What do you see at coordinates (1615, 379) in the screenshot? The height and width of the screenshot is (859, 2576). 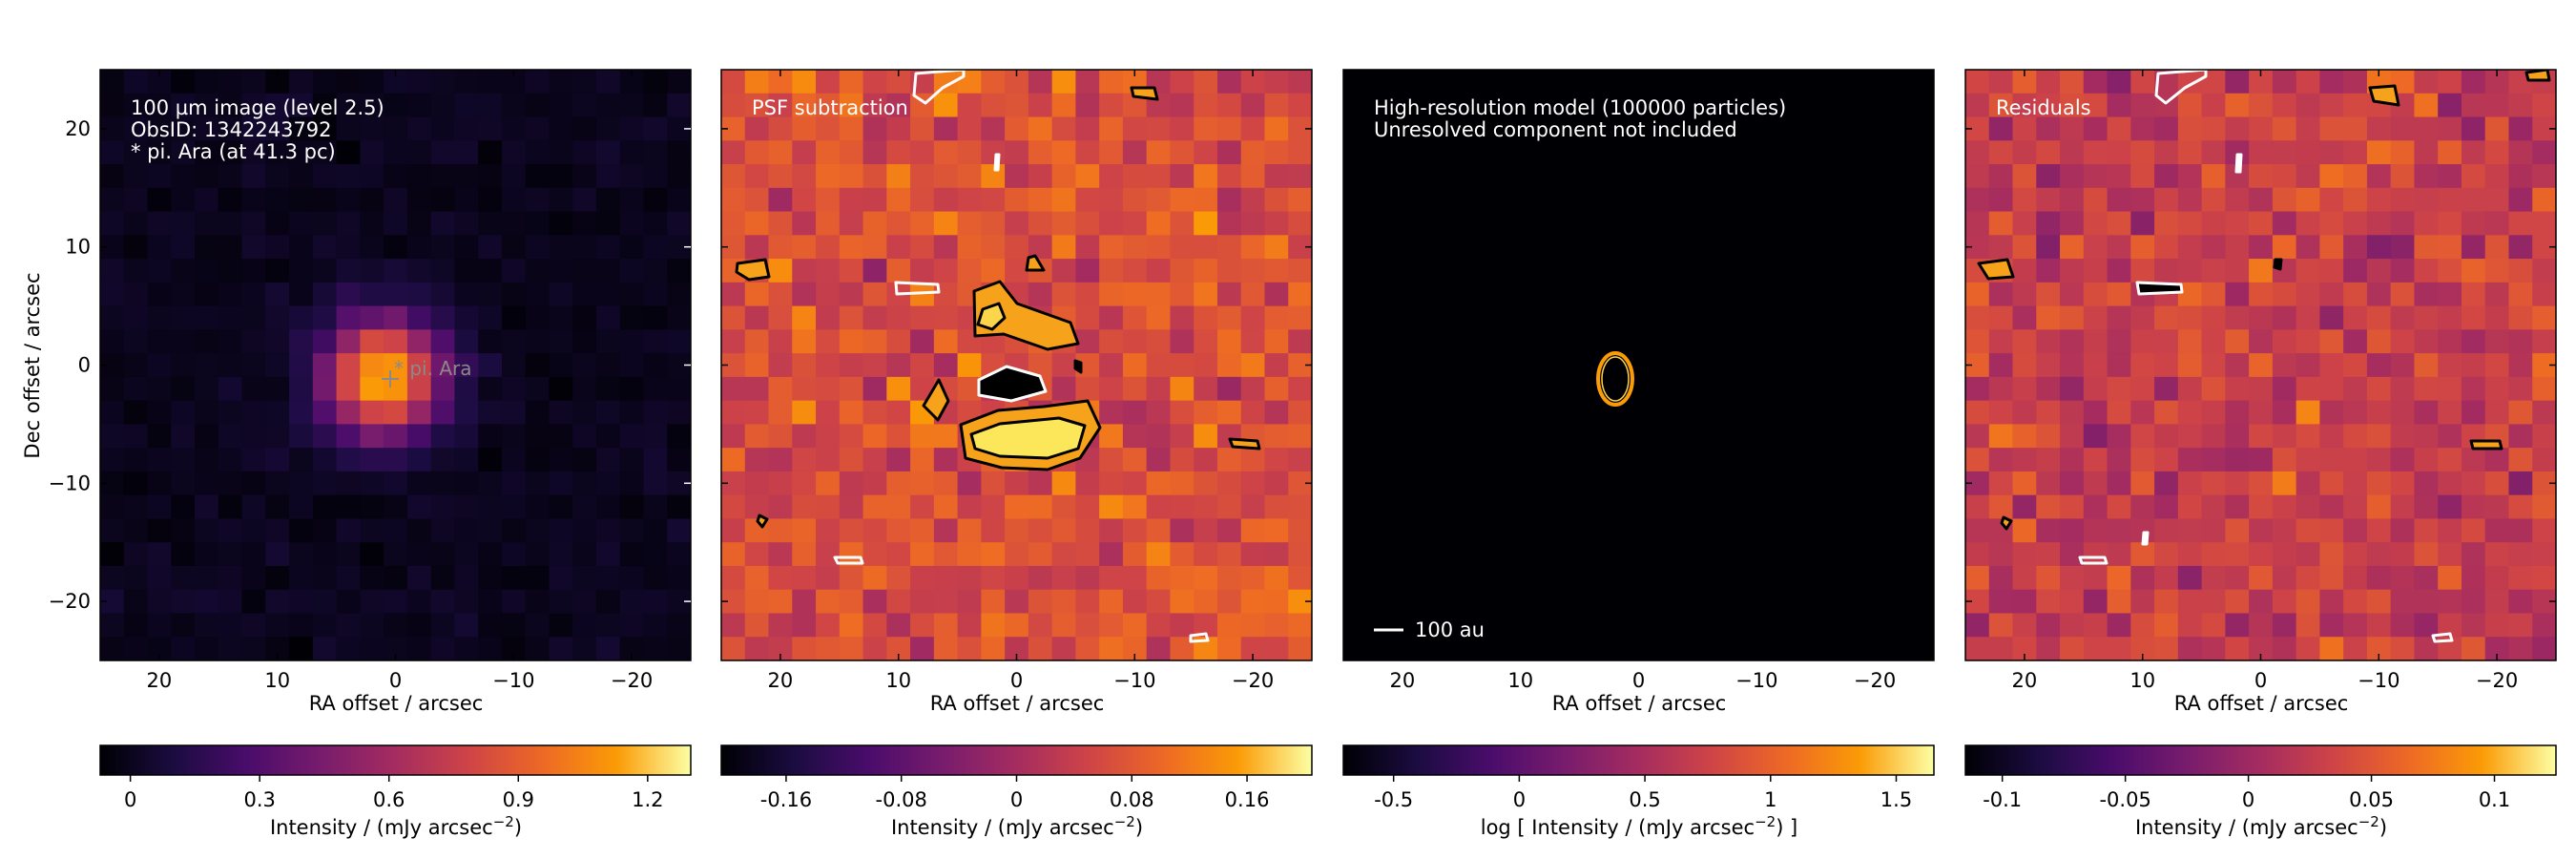 I see `model-ring` at bounding box center [1615, 379].